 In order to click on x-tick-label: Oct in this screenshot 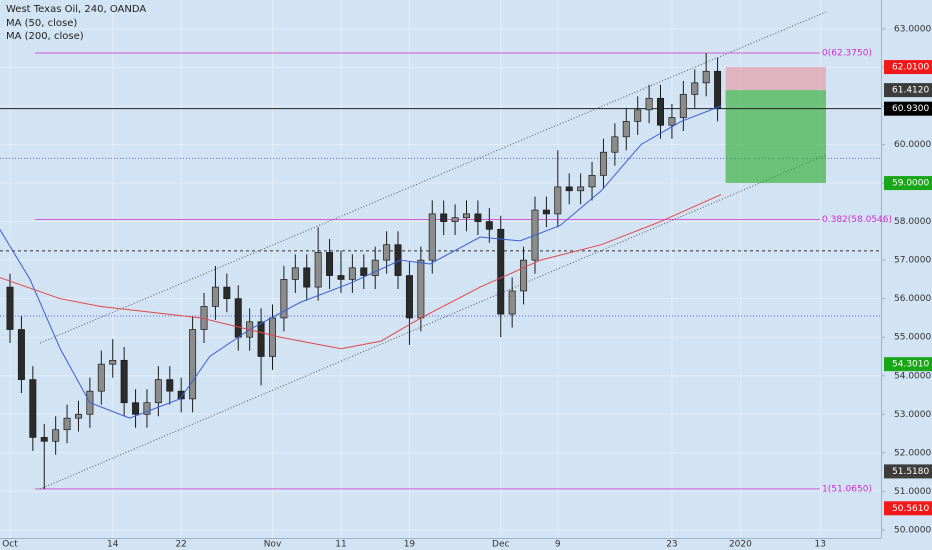, I will do `click(10, 545)`.